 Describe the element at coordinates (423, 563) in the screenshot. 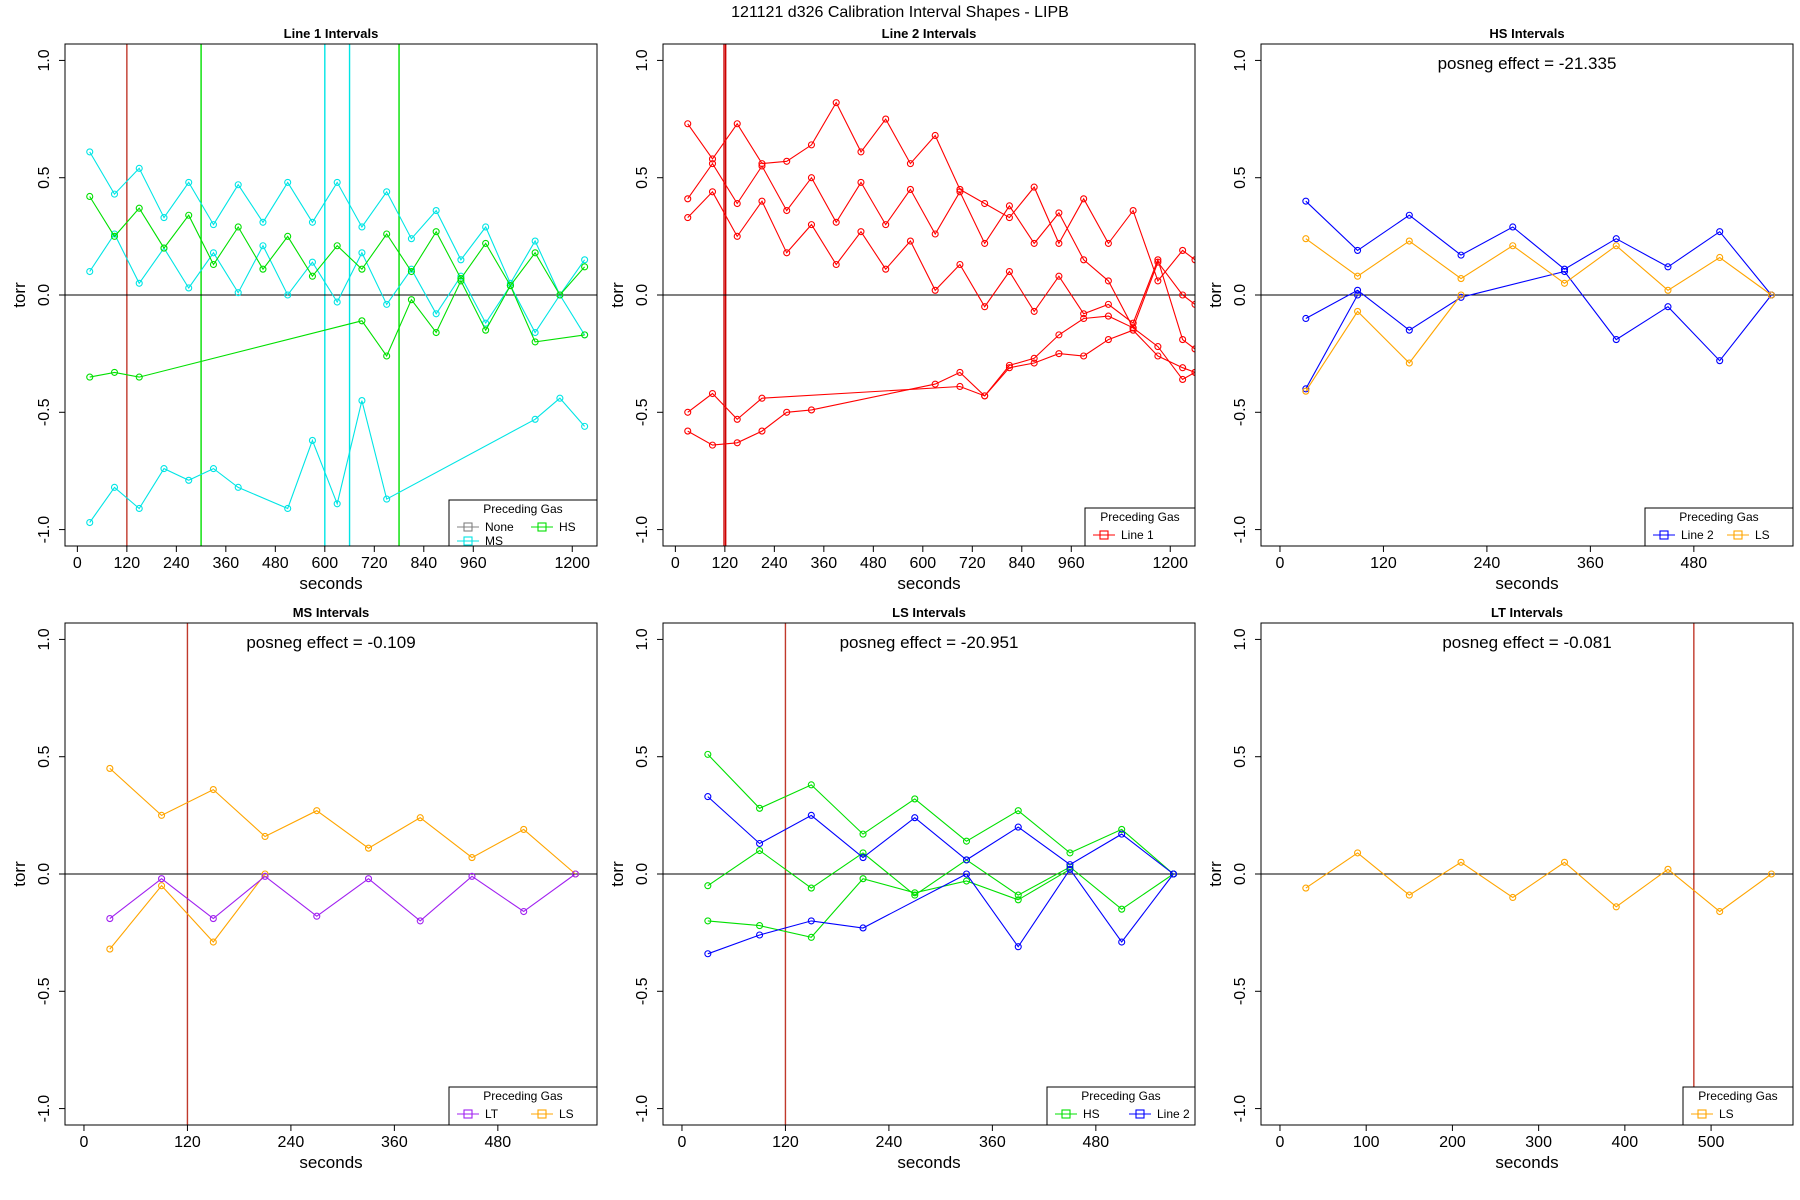

I see `x-tick-label: 840` at that location.